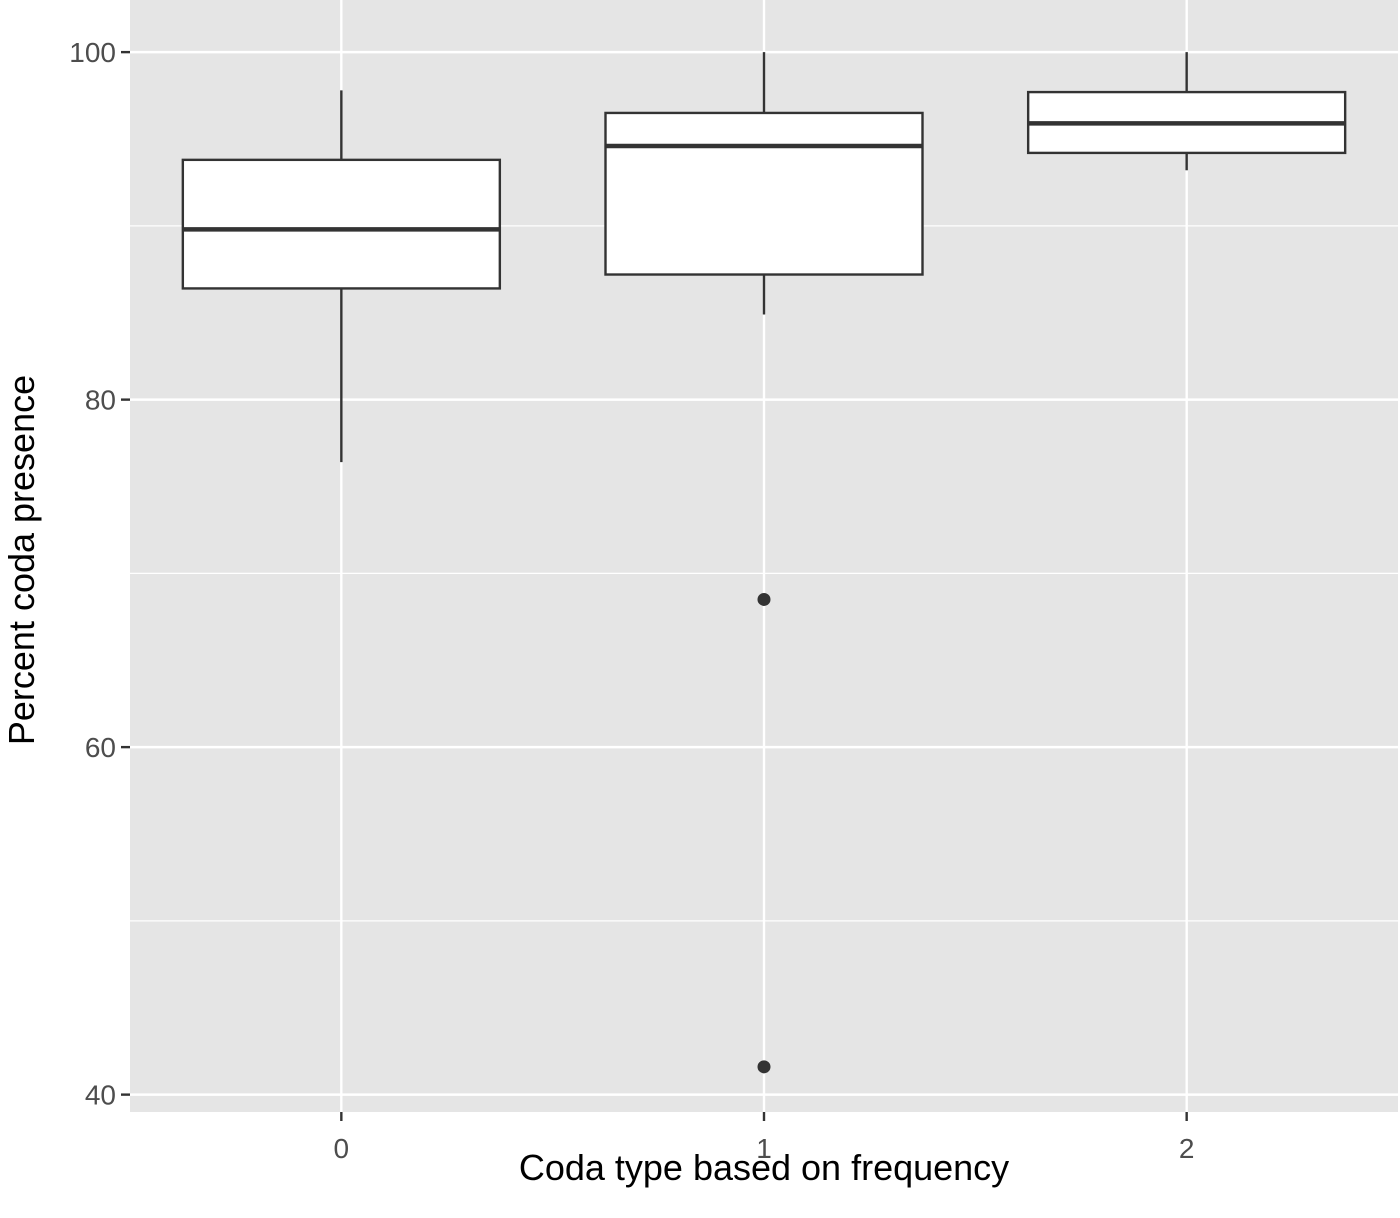 Image resolution: width=1400 pixels, height=1218 pixels. I want to click on y-axis: 40 60 80 100, so click(99, 574).